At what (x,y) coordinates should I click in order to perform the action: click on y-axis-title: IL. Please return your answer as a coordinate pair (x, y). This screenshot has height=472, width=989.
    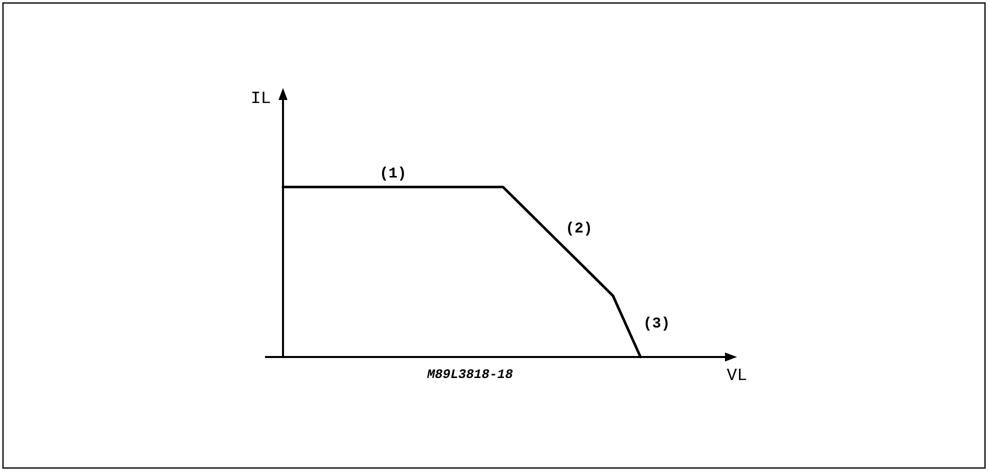
    Looking at the image, I should click on (260, 99).